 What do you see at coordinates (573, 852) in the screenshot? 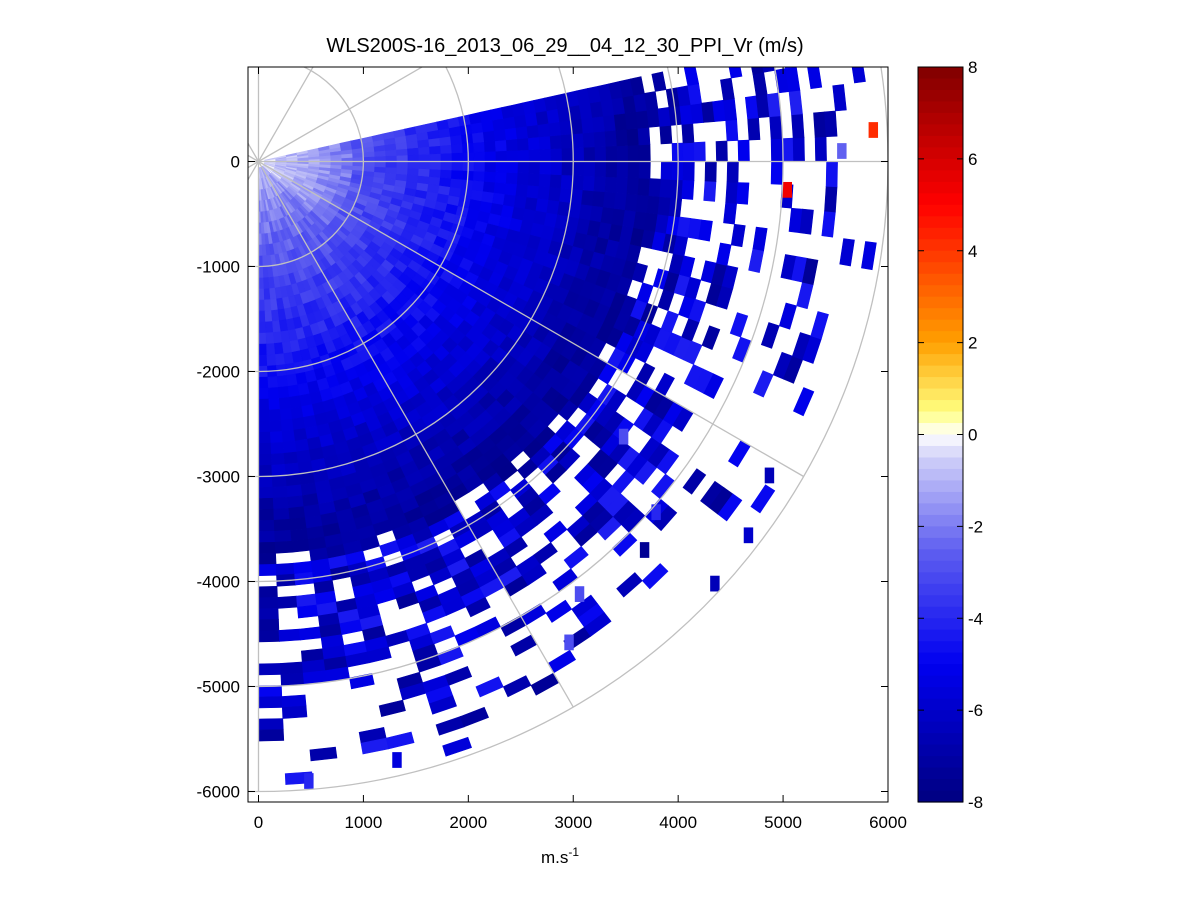
I see `x-axis-label-superscript: -1` at bounding box center [573, 852].